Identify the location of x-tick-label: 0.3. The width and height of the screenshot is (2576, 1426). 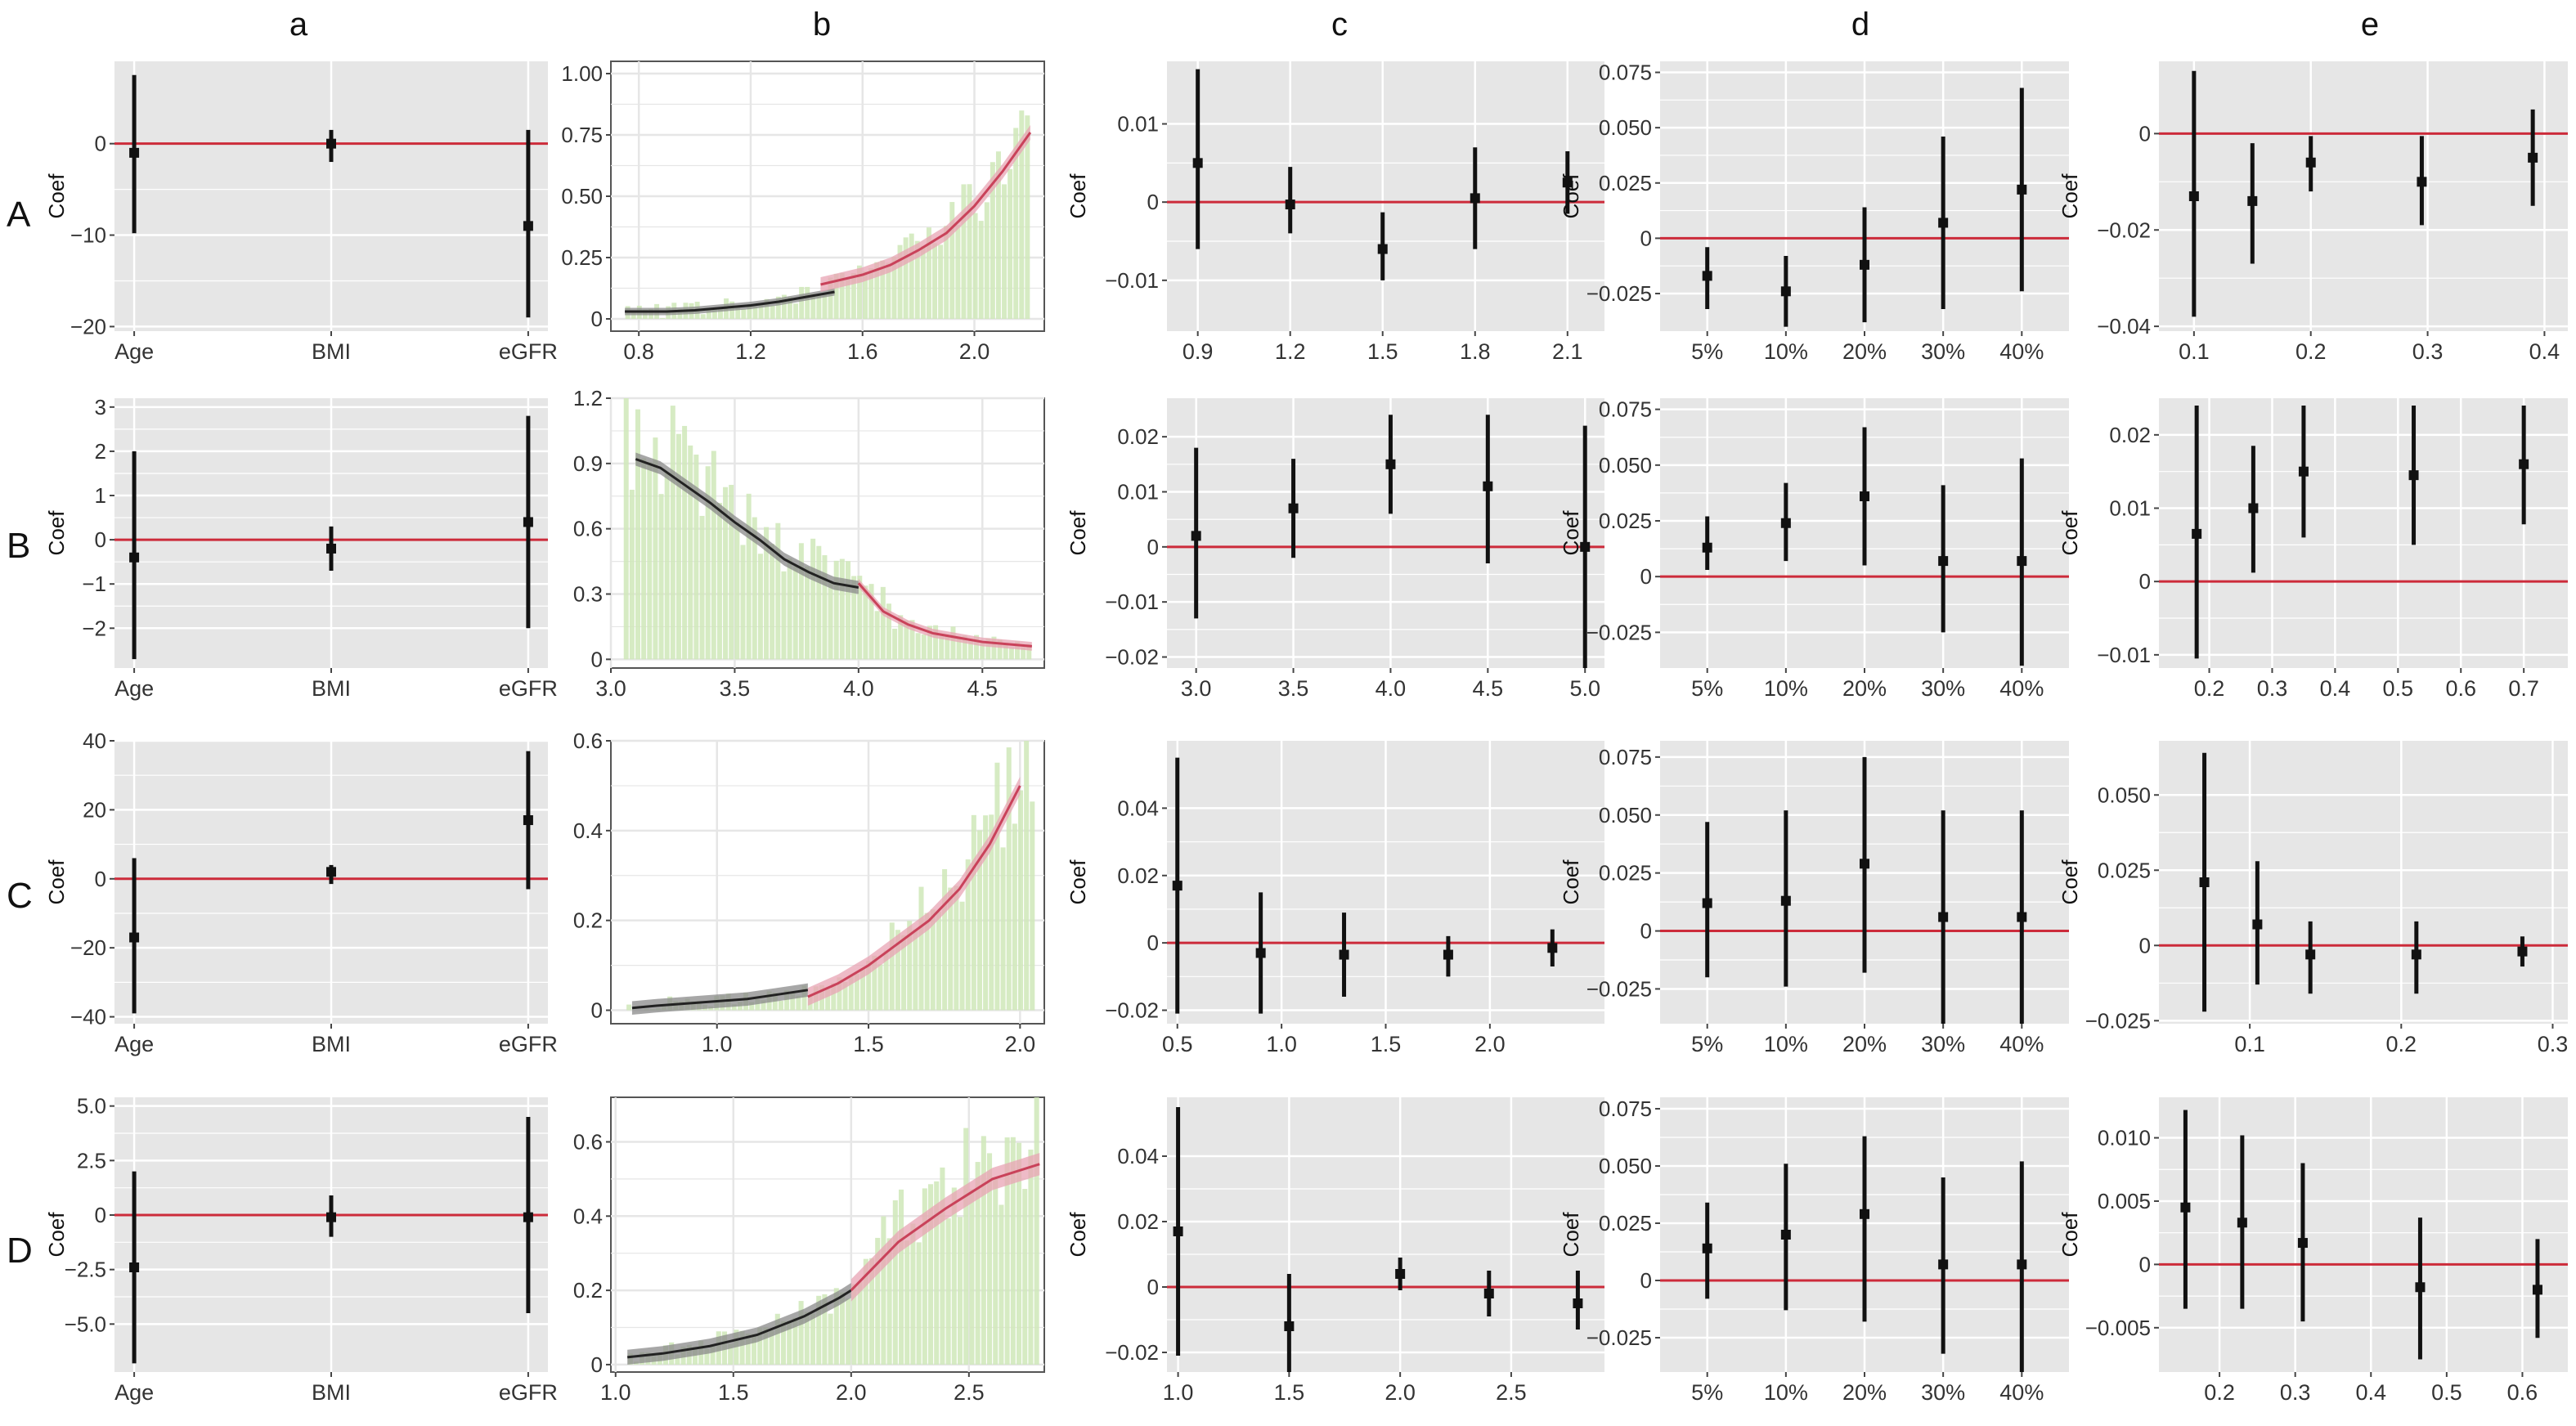
(2295, 1392).